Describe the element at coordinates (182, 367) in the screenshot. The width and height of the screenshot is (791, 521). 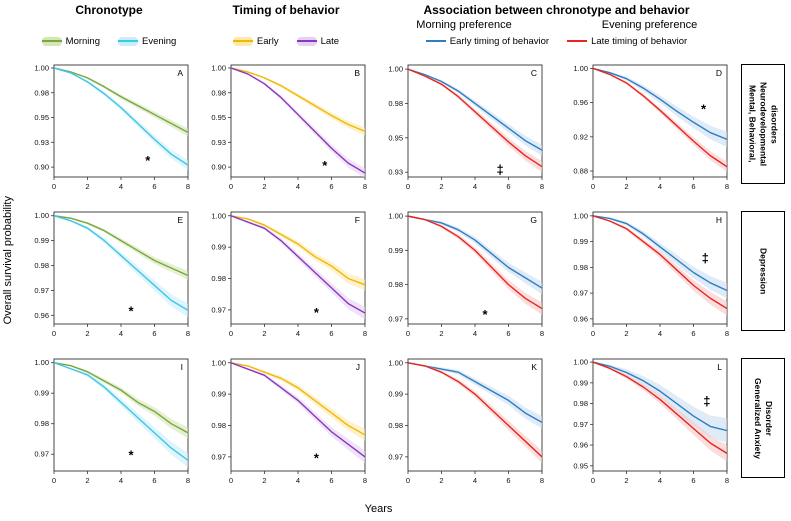
I see `panel-letter: I` at that location.